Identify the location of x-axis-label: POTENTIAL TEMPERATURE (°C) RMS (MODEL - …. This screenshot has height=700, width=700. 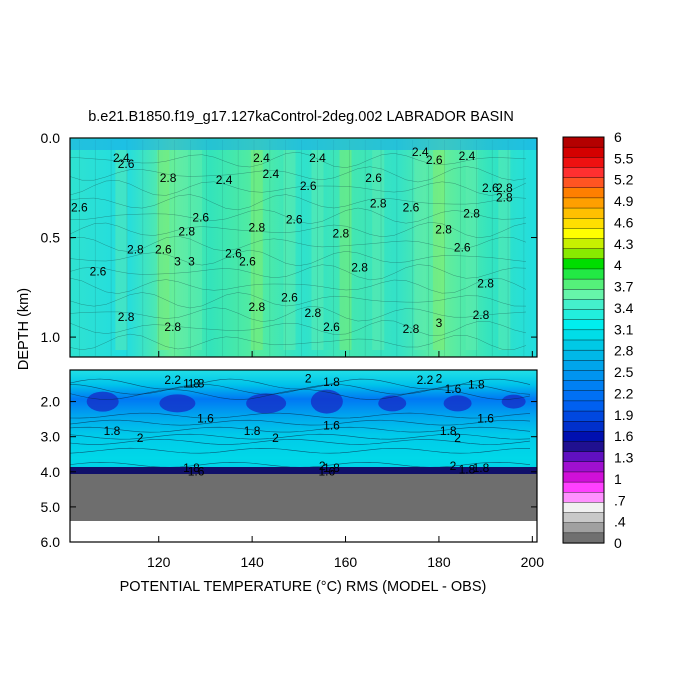
(303, 587).